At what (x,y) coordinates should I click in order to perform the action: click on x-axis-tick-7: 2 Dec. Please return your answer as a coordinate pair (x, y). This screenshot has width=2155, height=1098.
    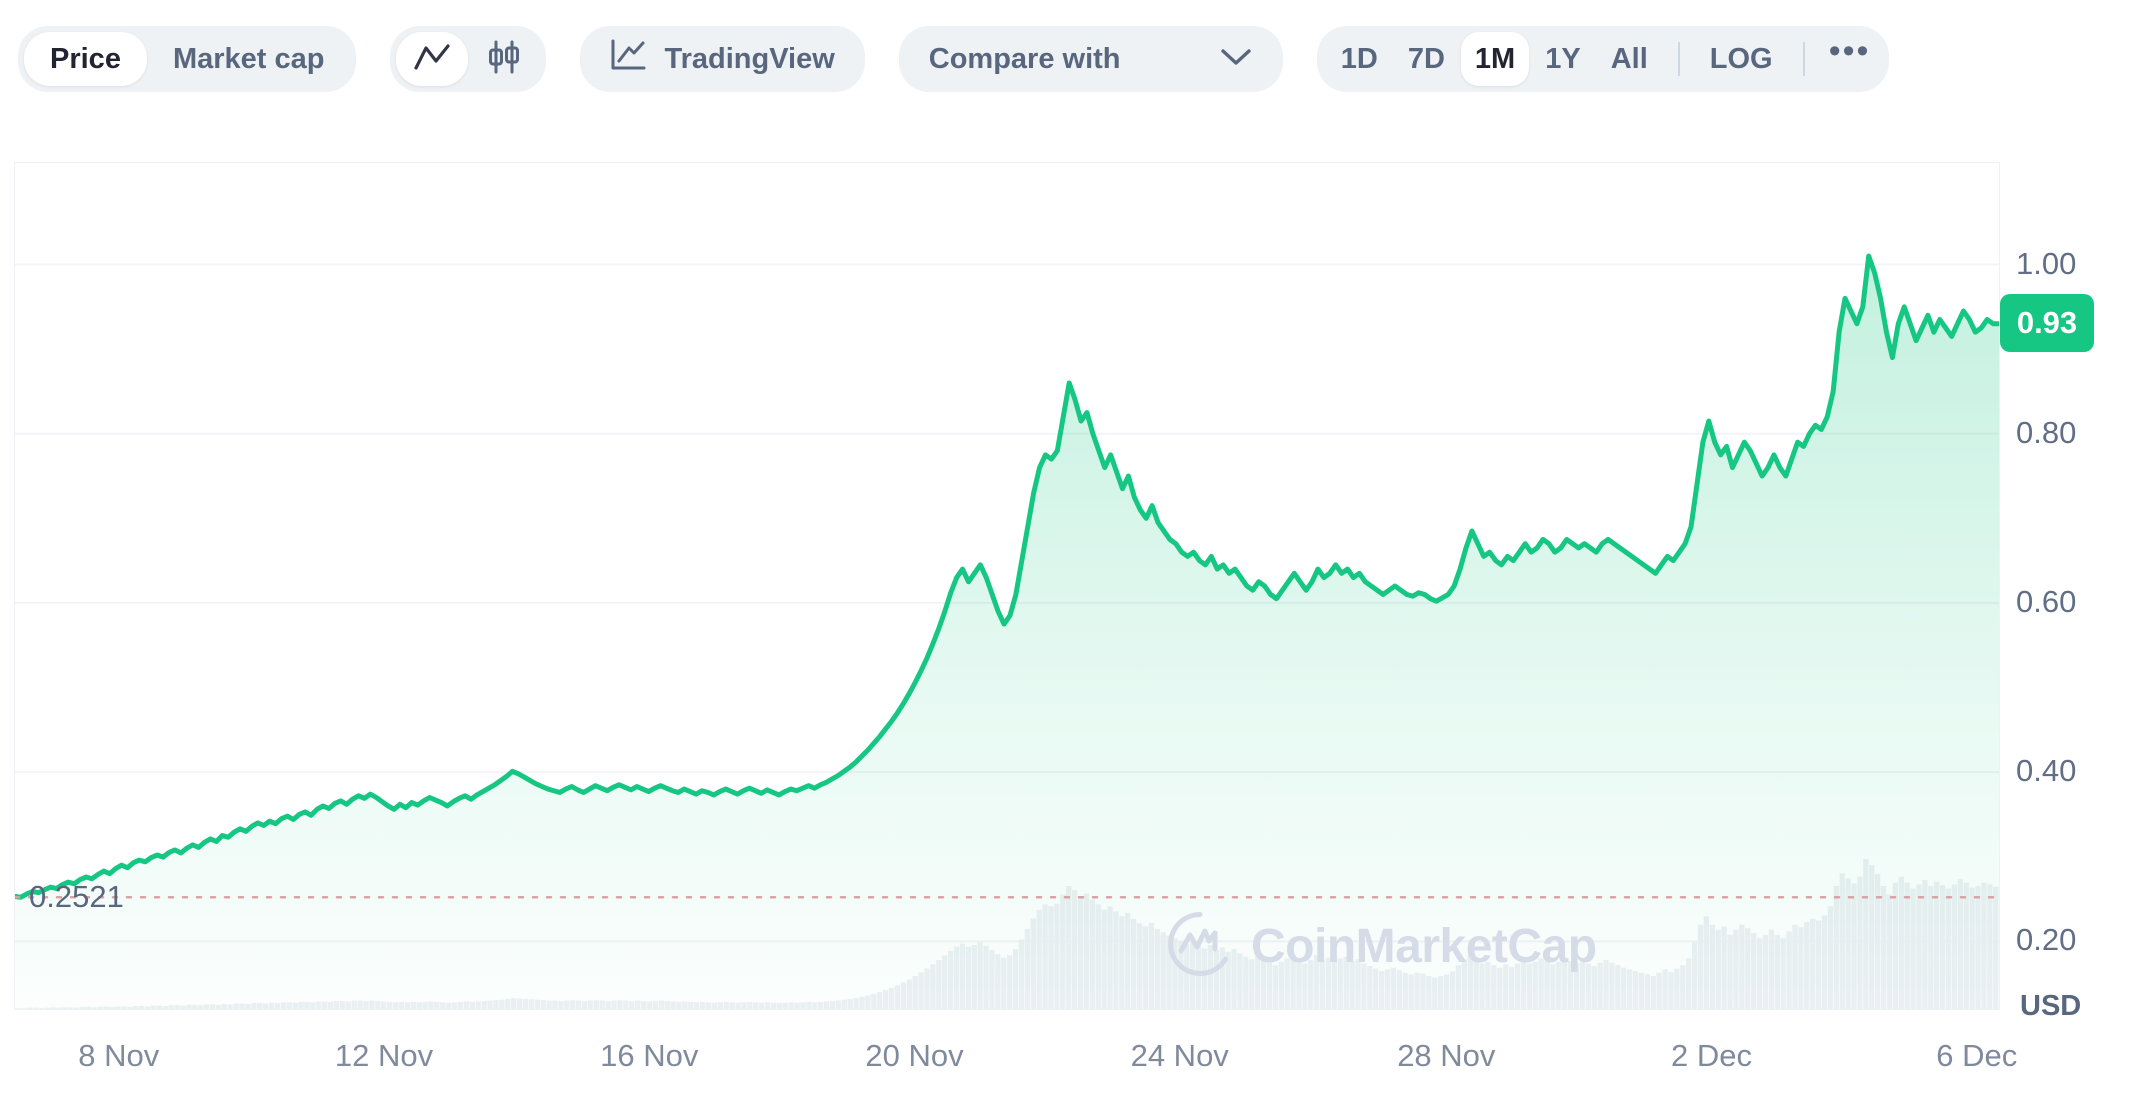
    Looking at the image, I should click on (1712, 1055).